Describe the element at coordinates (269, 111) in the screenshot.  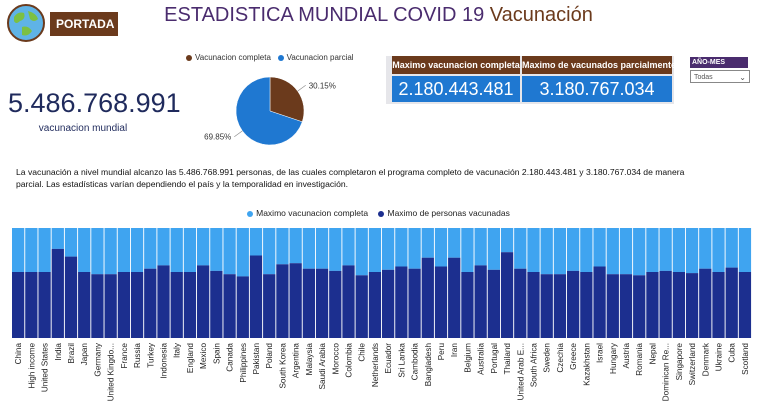
I see `pie-slice-partial` at that location.